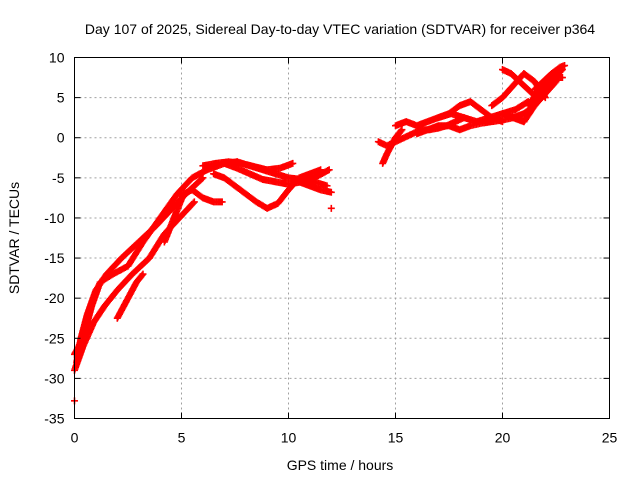  What do you see at coordinates (61, 98) in the screenshot?
I see `y-tick-label: 5` at bounding box center [61, 98].